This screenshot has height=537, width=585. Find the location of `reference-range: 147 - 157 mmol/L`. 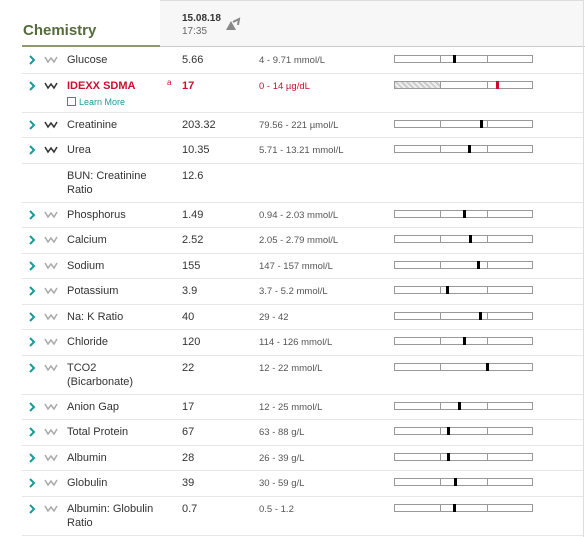

reference-range: 147 - 157 mmol/L is located at coordinates (296, 266).